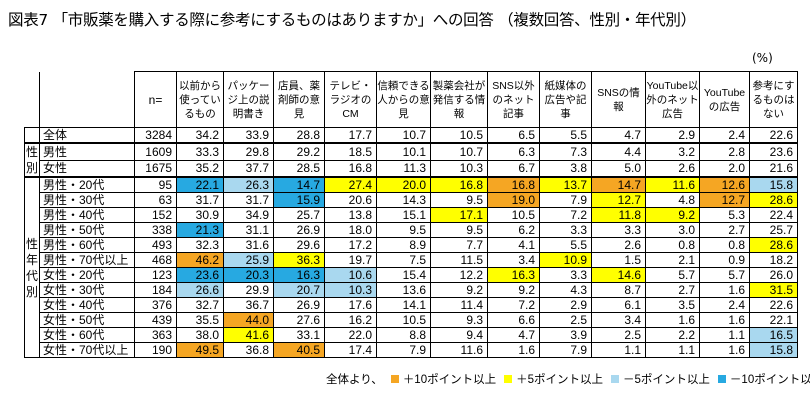 Image resolution: width=810 pixels, height=412 pixels. I want to click on column-header: 店員、薬剤師の意見, so click(299, 99).